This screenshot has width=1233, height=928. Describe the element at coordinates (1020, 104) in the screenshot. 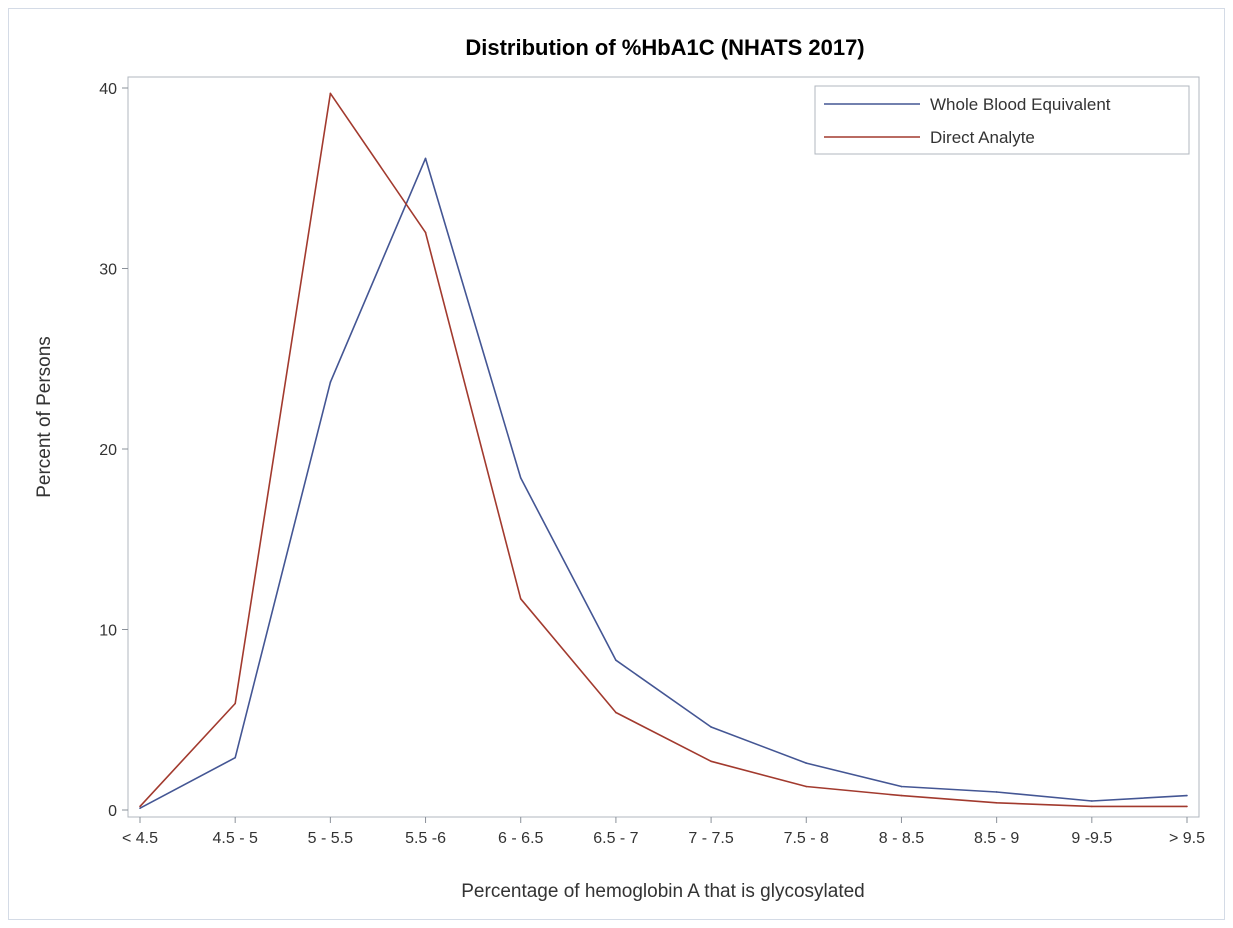

I see `legend-label-whole-blood-equivalent: Whole Blood Equivalent` at that location.